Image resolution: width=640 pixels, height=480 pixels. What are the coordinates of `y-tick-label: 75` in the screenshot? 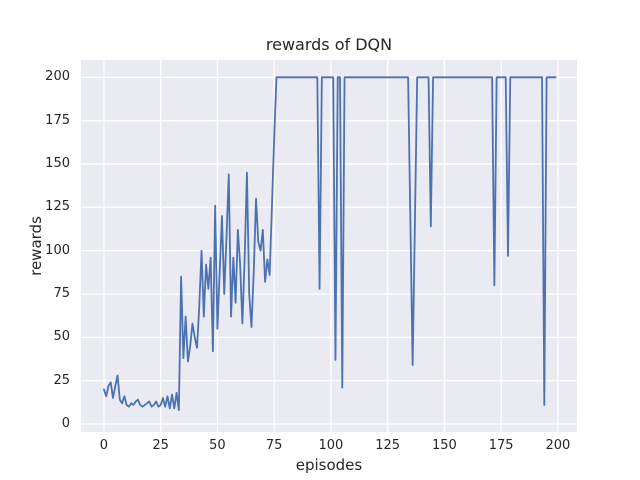 It's located at (61, 294).